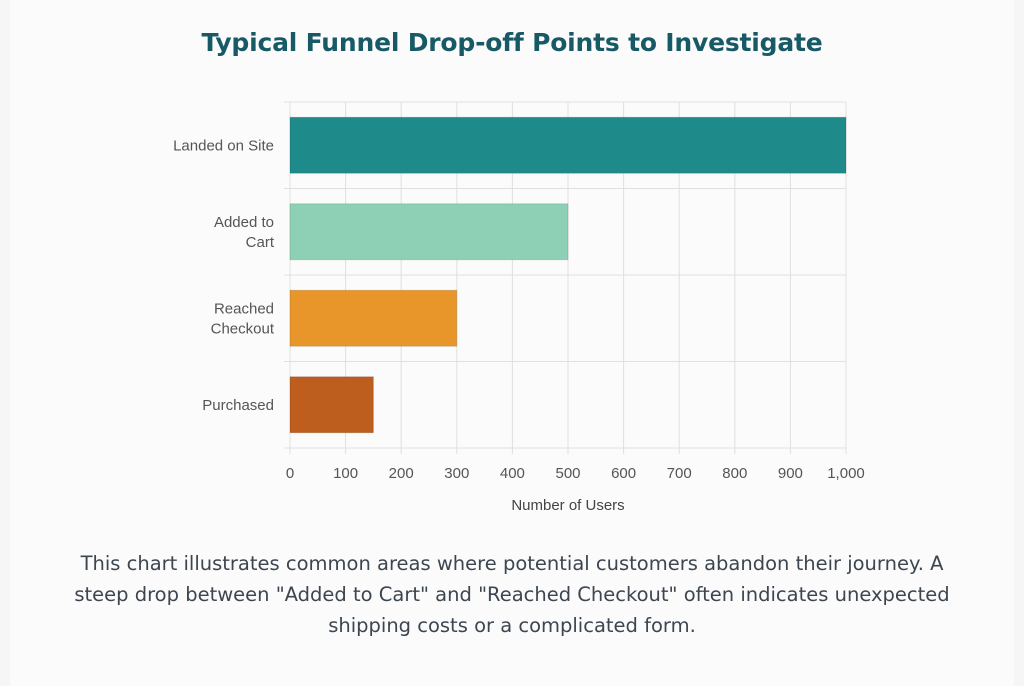 The image size is (1024, 686). What do you see at coordinates (243, 328) in the screenshot?
I see `category-label-line: Checkout` at bounding box center [243, 328].